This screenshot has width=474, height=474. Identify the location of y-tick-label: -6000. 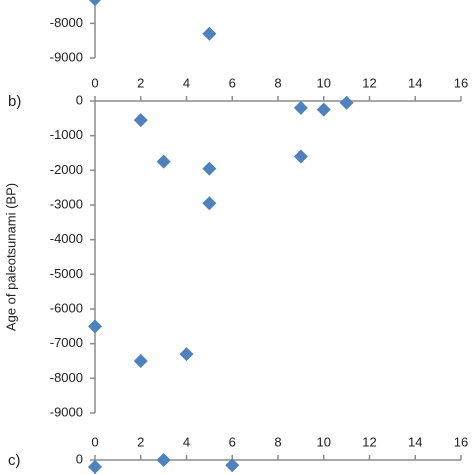
(66, 307).